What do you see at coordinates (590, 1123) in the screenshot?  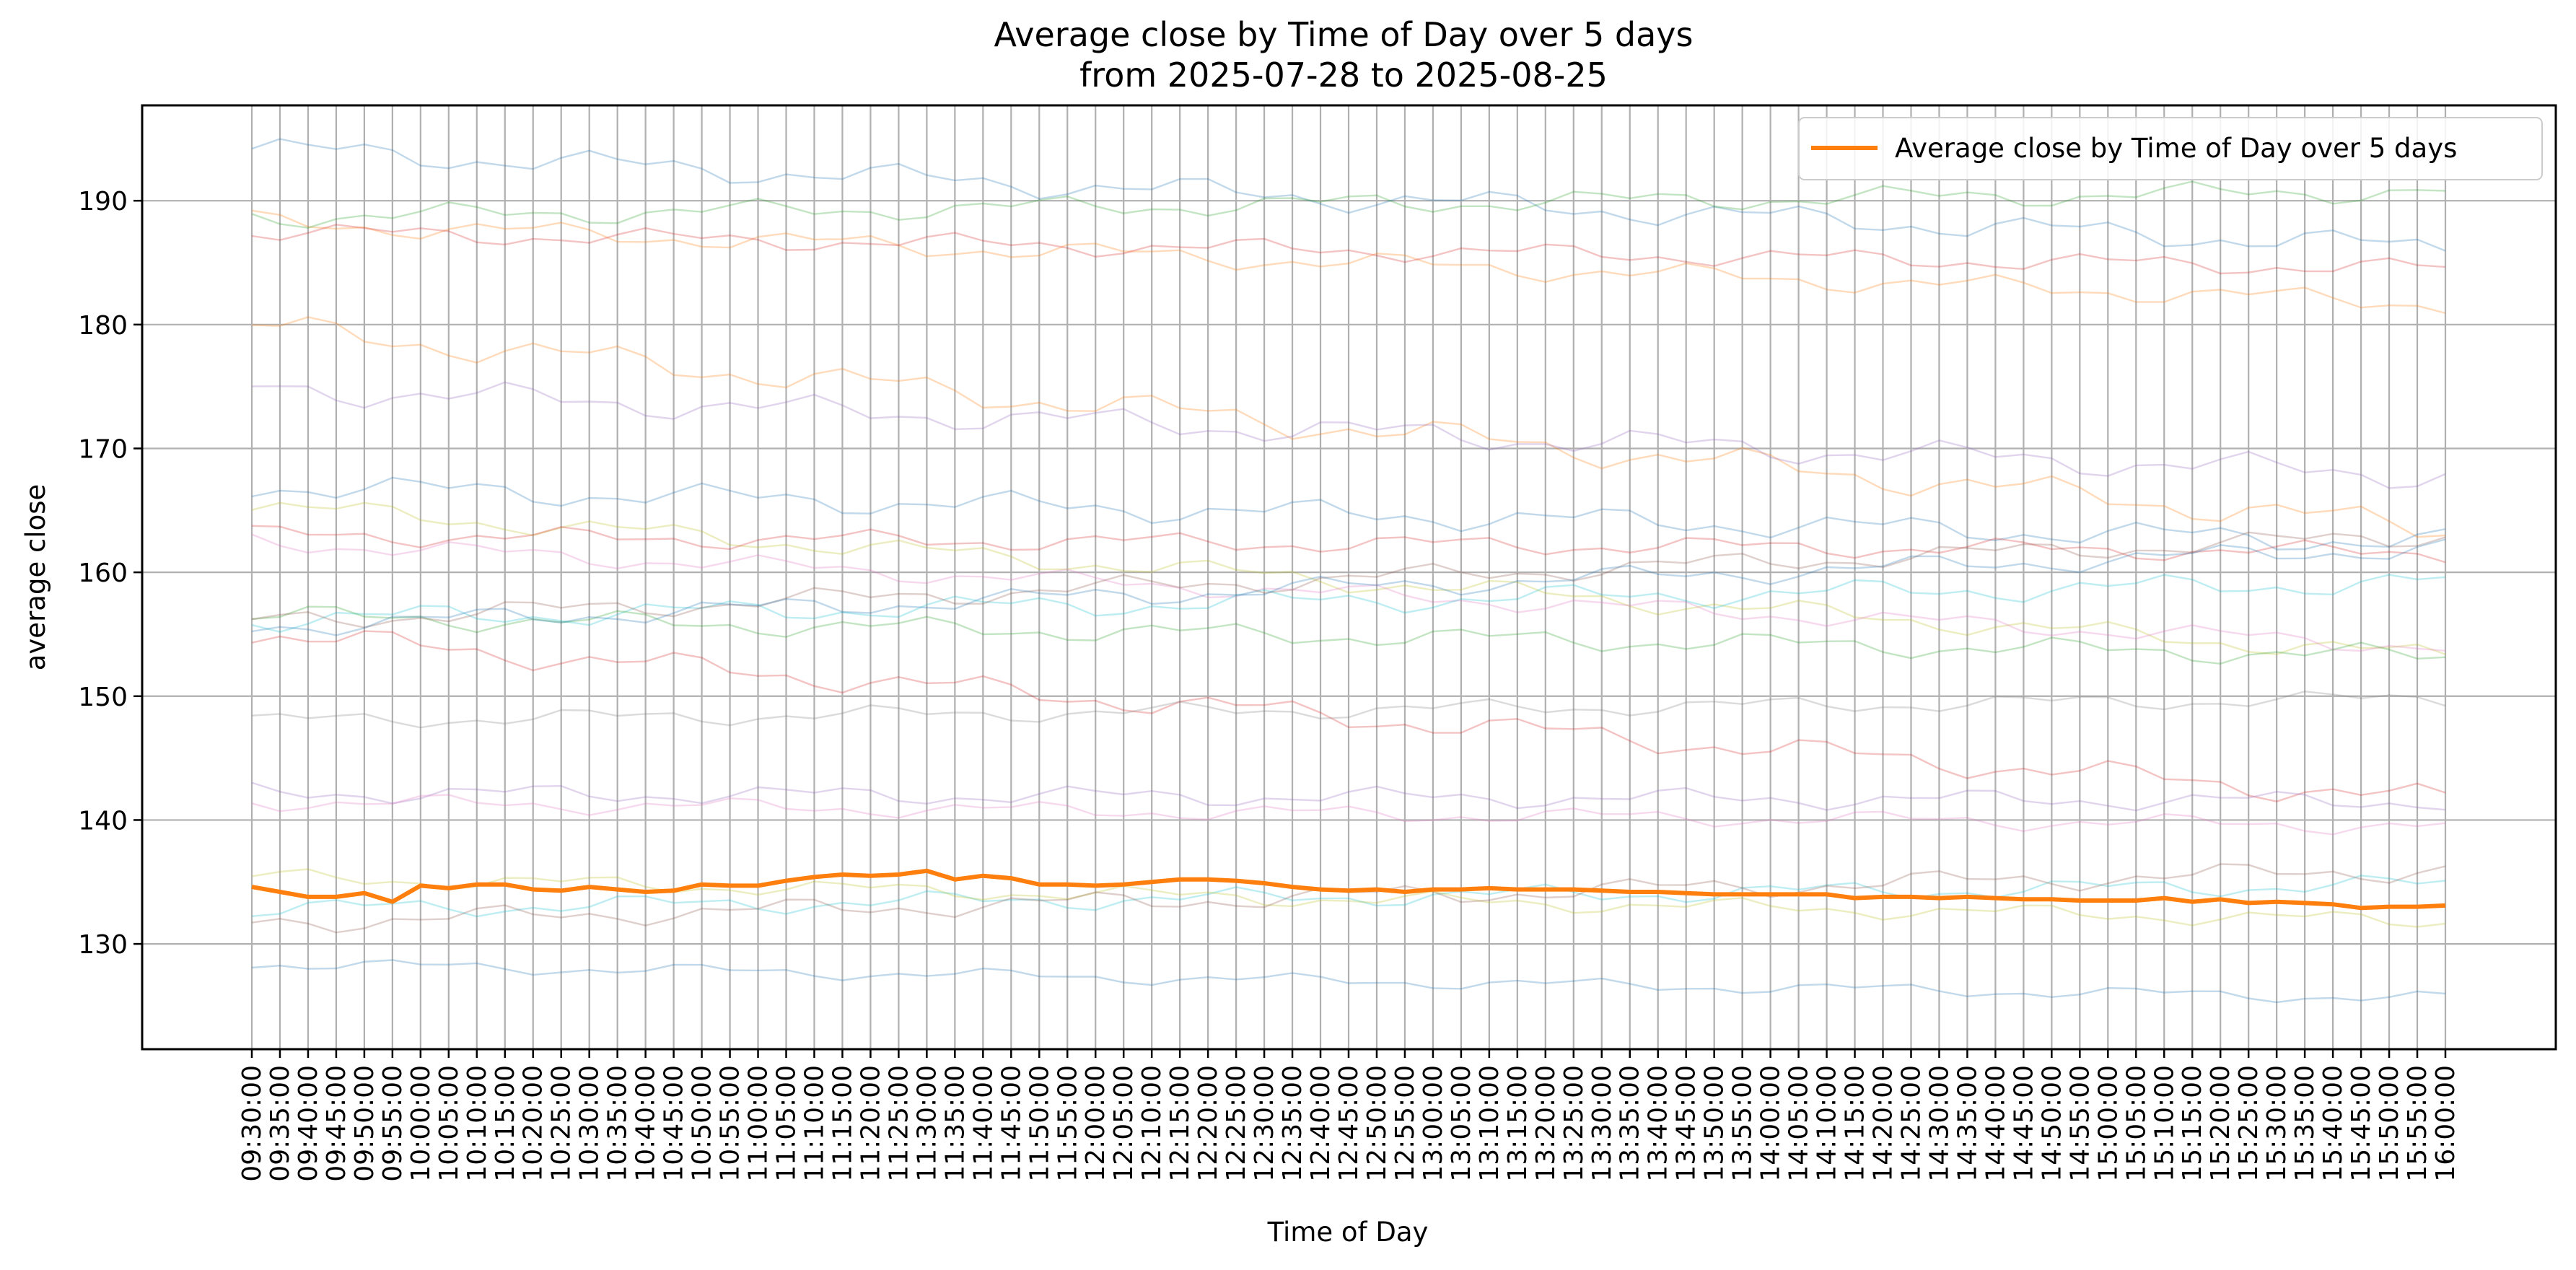 I see `x-tick-label: 10:30:00` at bounding box center [590, 1123].